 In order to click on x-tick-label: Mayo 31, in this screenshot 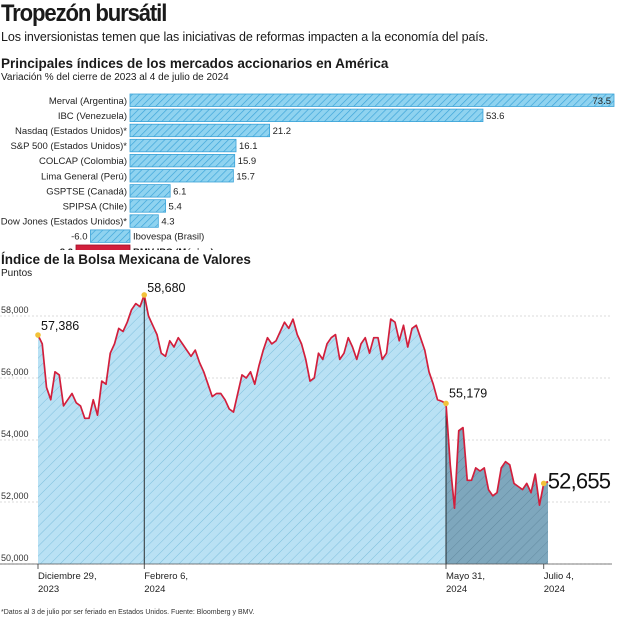, I will do `click(465, 576)`.